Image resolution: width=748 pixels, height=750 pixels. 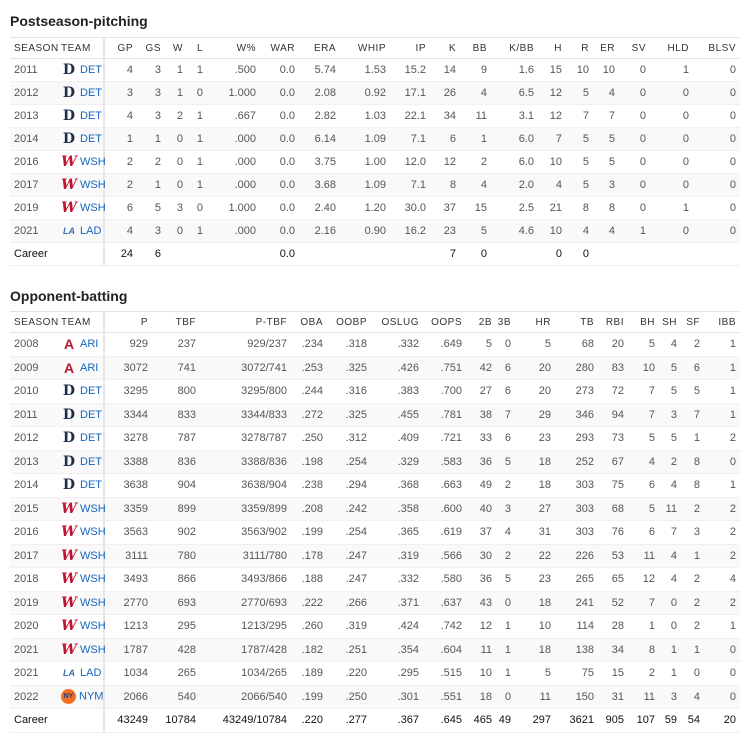 What do you see at coordinates (120, 185) in the screenshot?
I see `stat-cell-gp: 2` at bounding box center [120, 185].